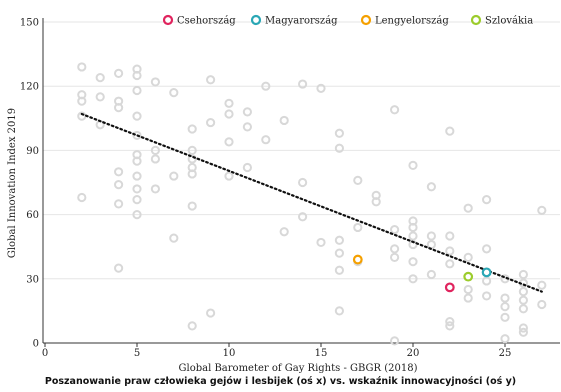 The height and width of the screenshot is (392, 561). What do you see at coordinates (321, 353) in the screenshot?
I see `x-tick-label: 15` at bounding box center [321, 353].